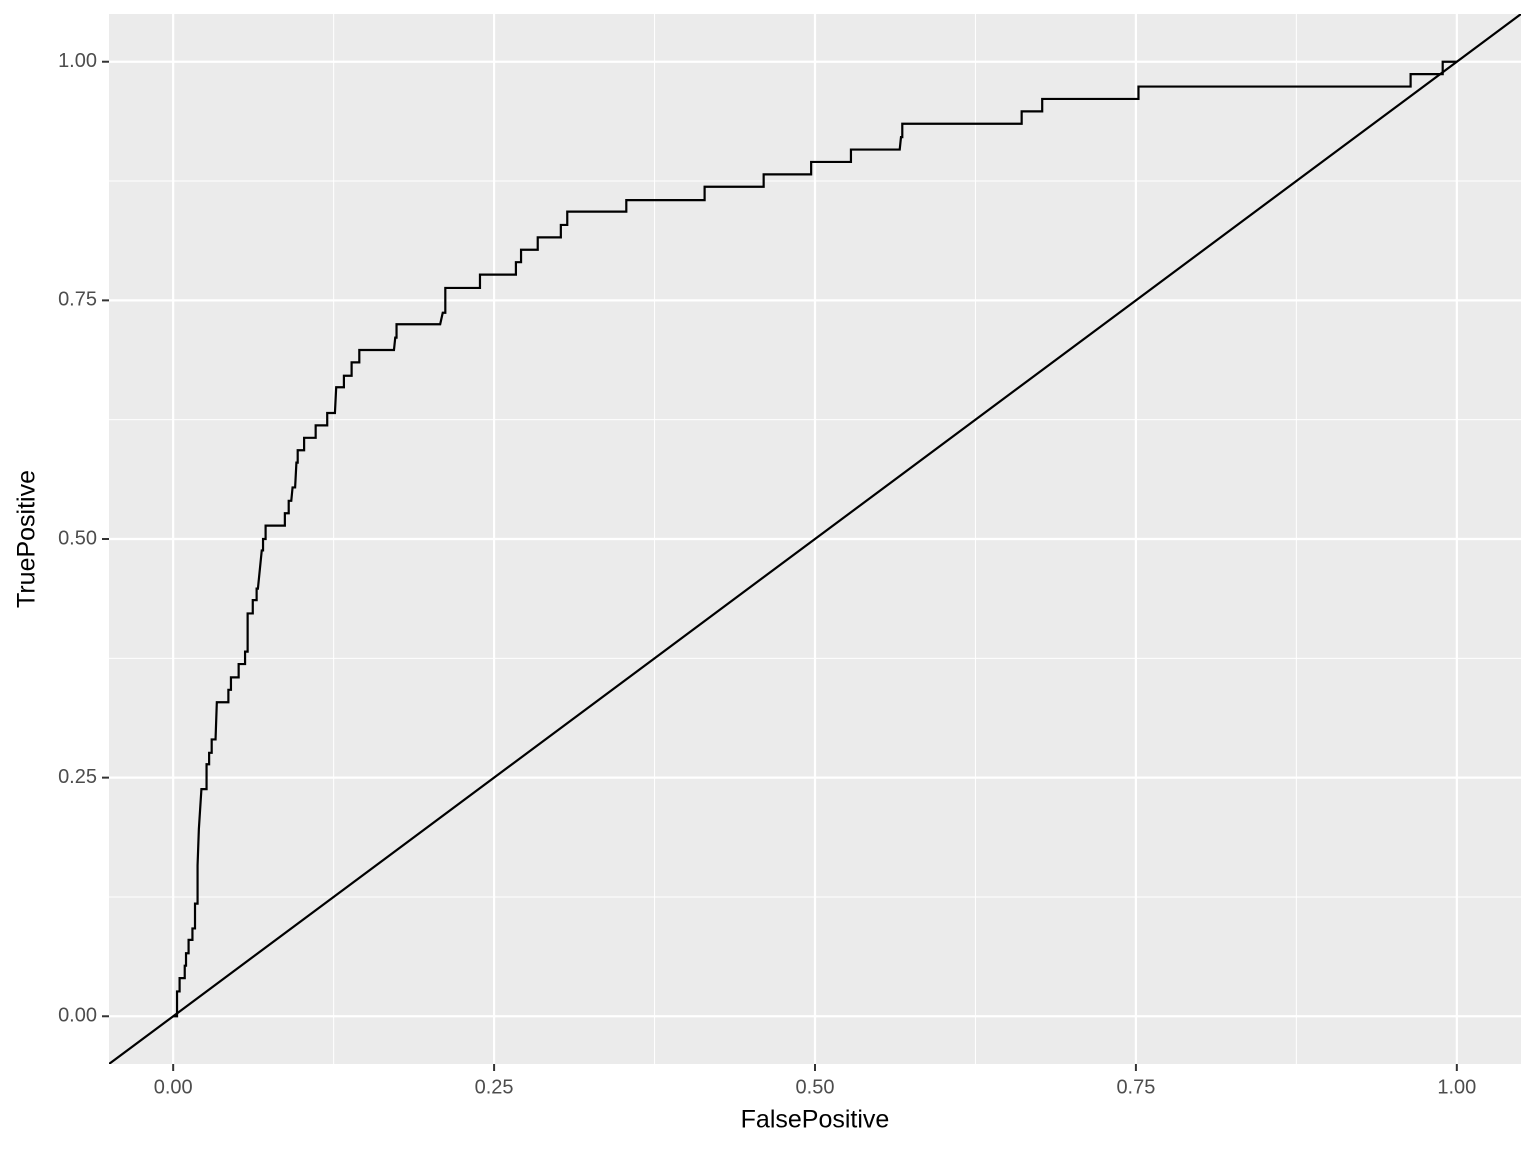  Describe the element at coordinates (173, 1087) in the screenshot. I see `x-tick-label: 0.00` at that location.